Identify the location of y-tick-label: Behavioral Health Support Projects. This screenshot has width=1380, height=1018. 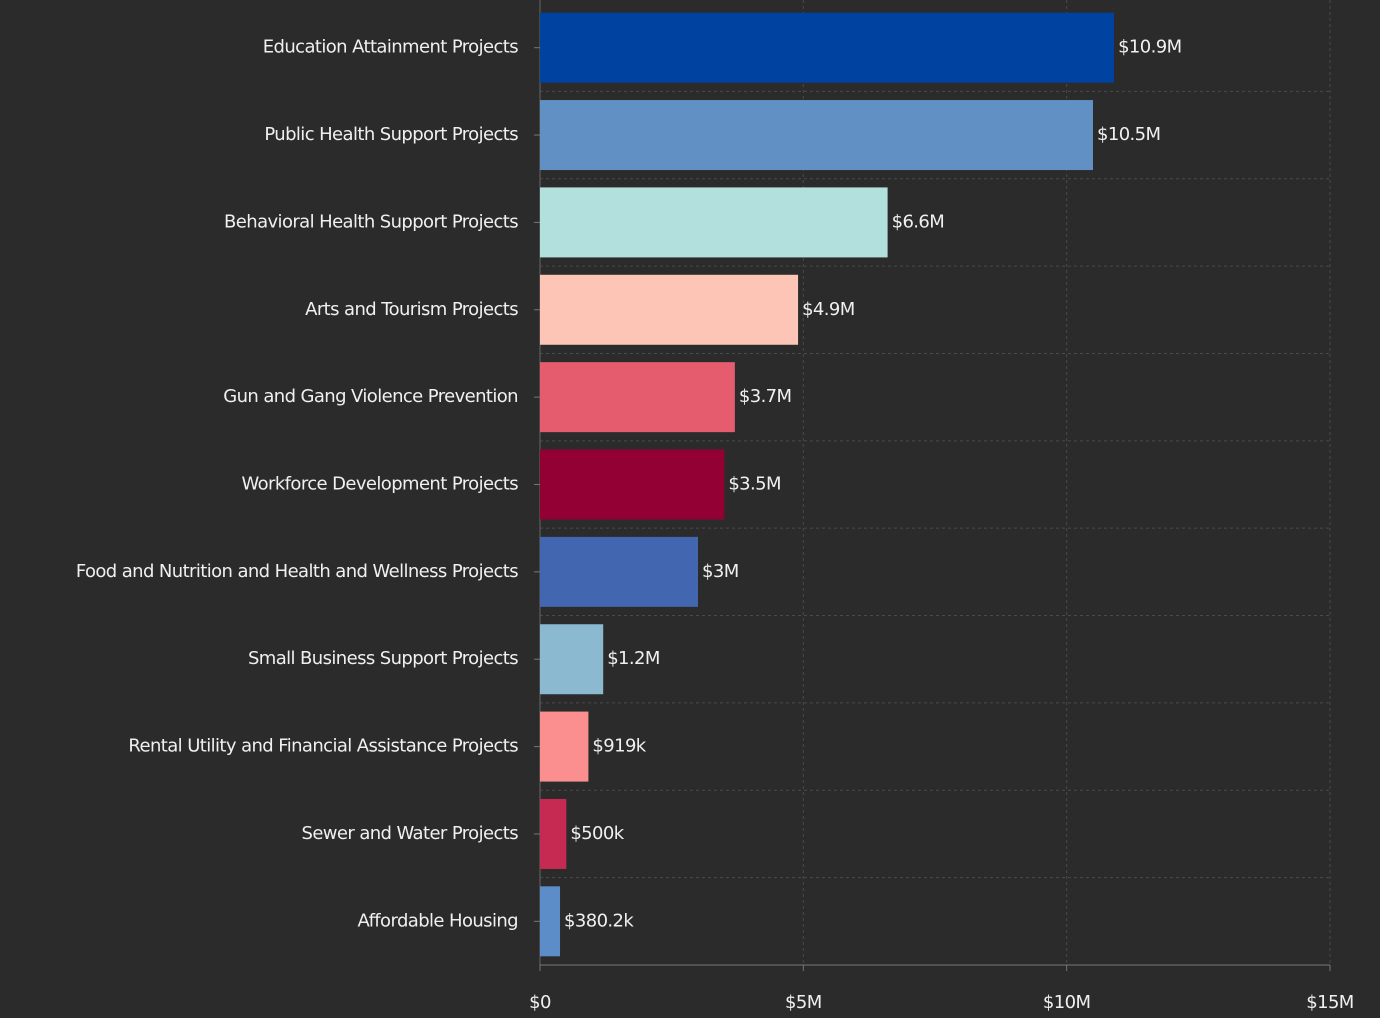
(371, 221).